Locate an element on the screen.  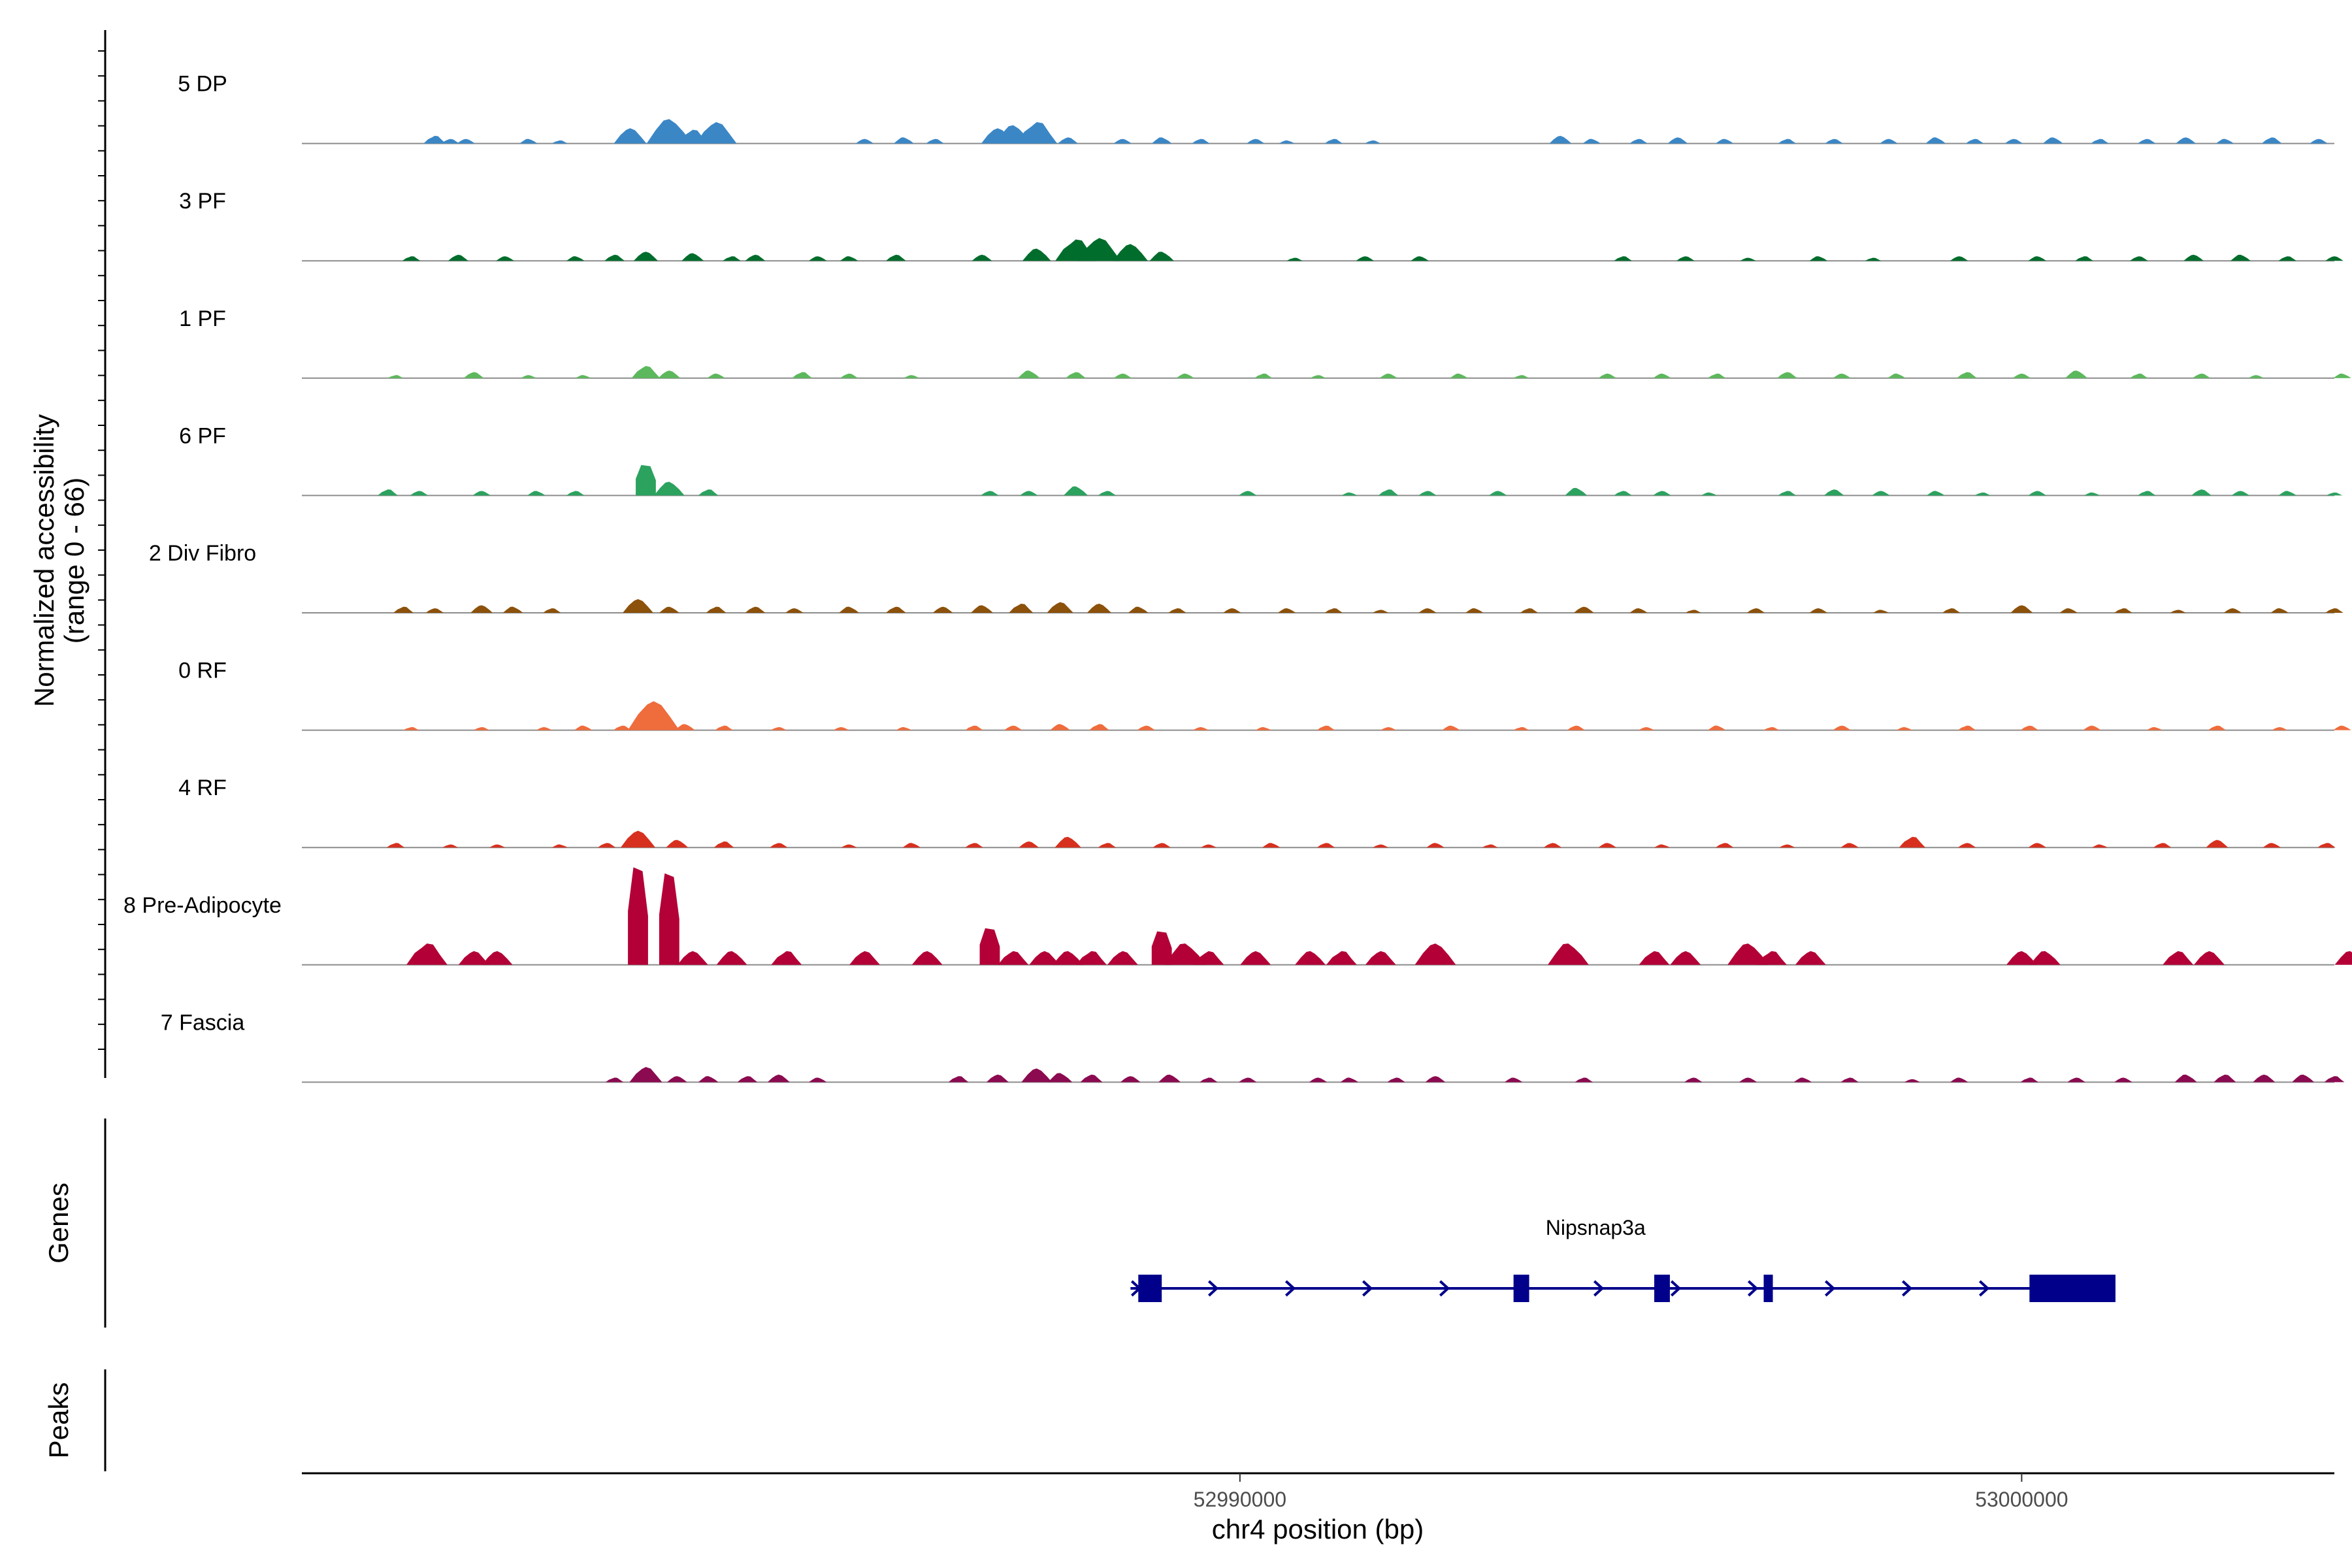
track-label: 5 DP is located at coordinates (202, 84).